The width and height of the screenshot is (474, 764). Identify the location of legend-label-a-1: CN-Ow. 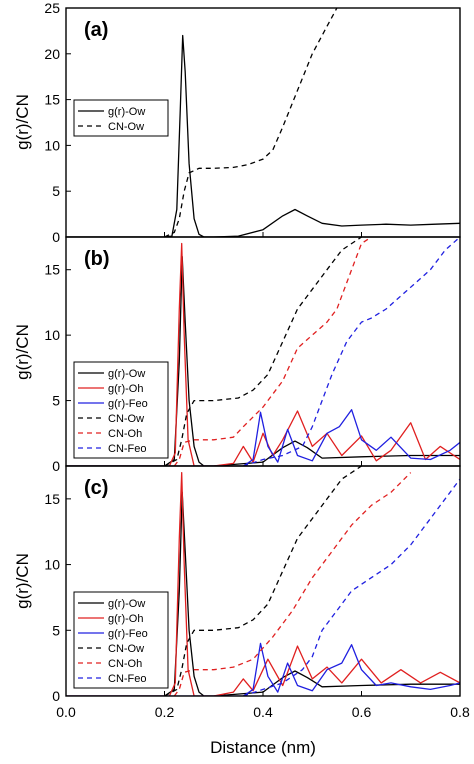
(126, 127).